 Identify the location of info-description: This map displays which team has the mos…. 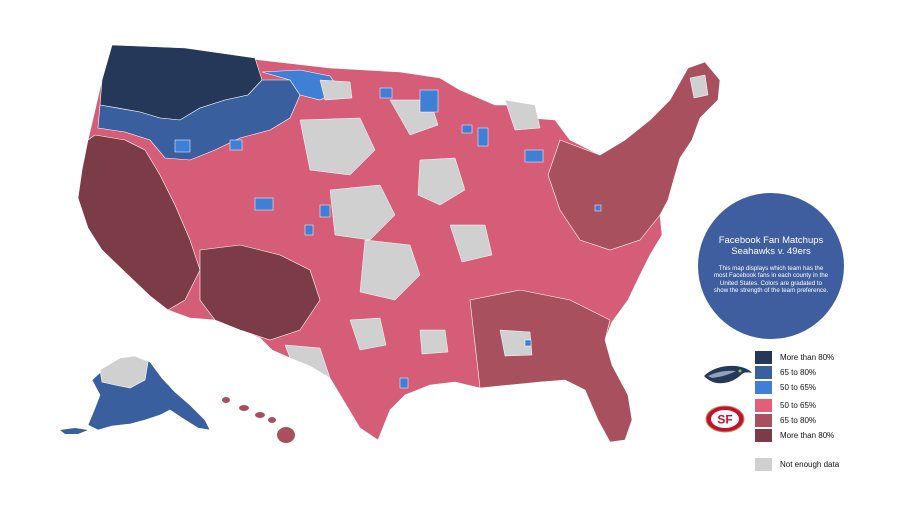
(771, 280).